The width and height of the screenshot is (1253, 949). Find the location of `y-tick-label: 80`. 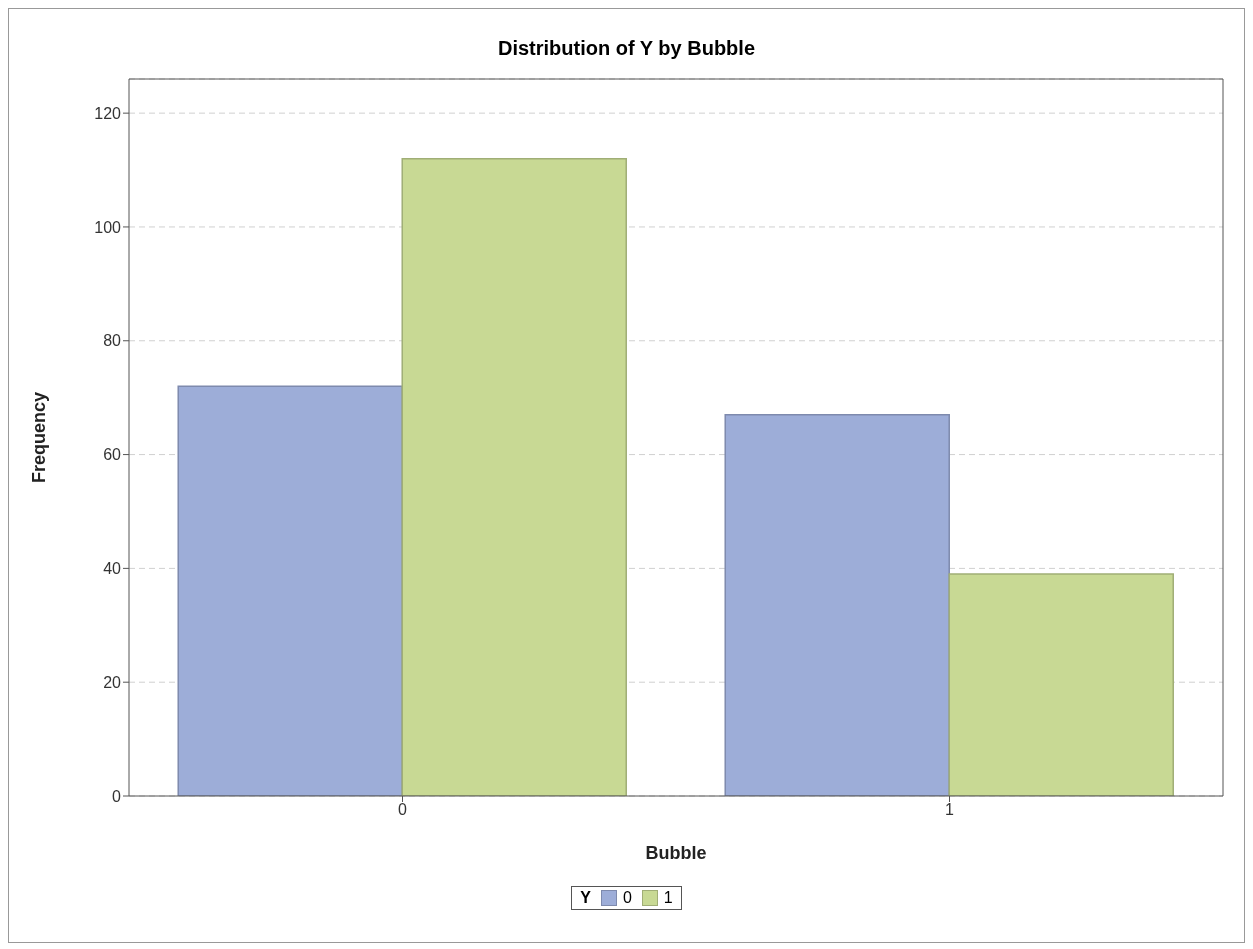

y-tick-label: 80 is located at coordinates (112, 341).